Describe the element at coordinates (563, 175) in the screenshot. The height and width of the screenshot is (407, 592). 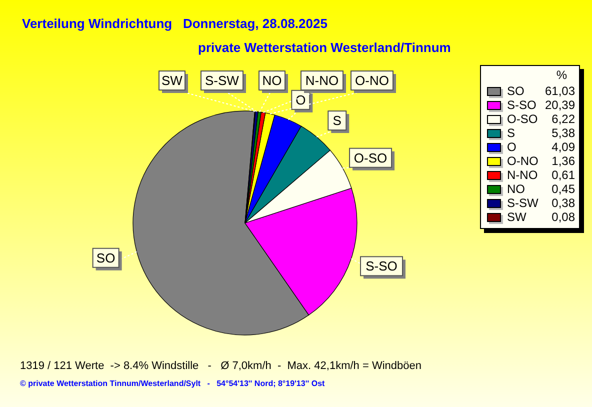
I see `data-label: 0,61` at that location.